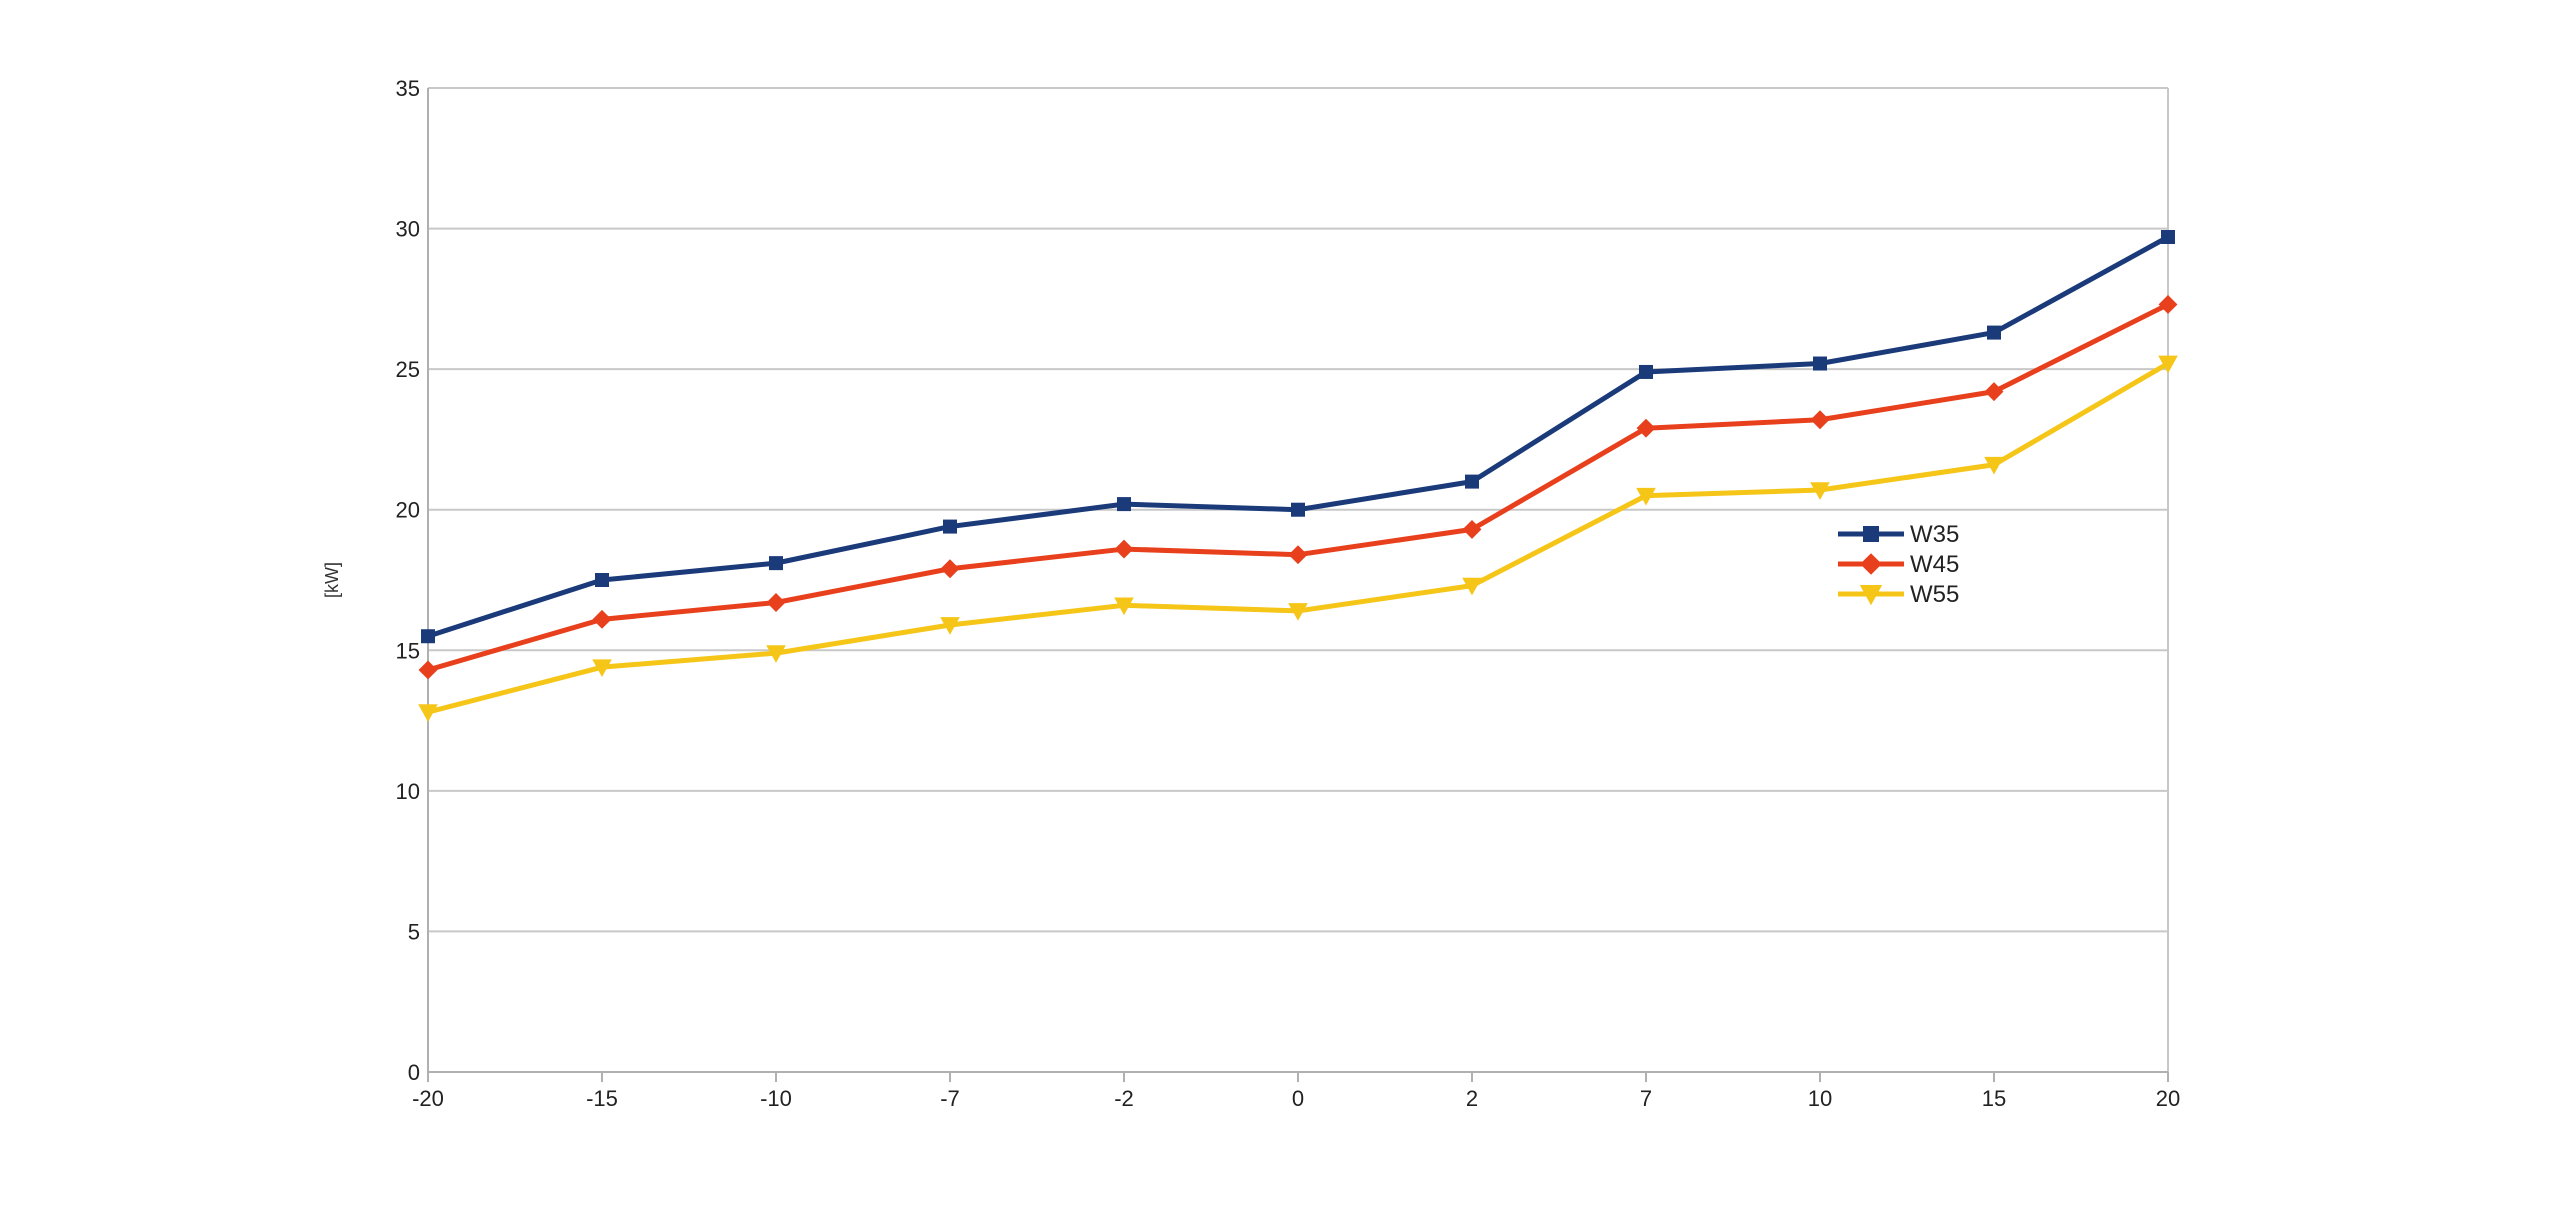 This screenshot has width=2560, height=1209. I want to click on x-tick-label: -2, so click(1124, 1098).